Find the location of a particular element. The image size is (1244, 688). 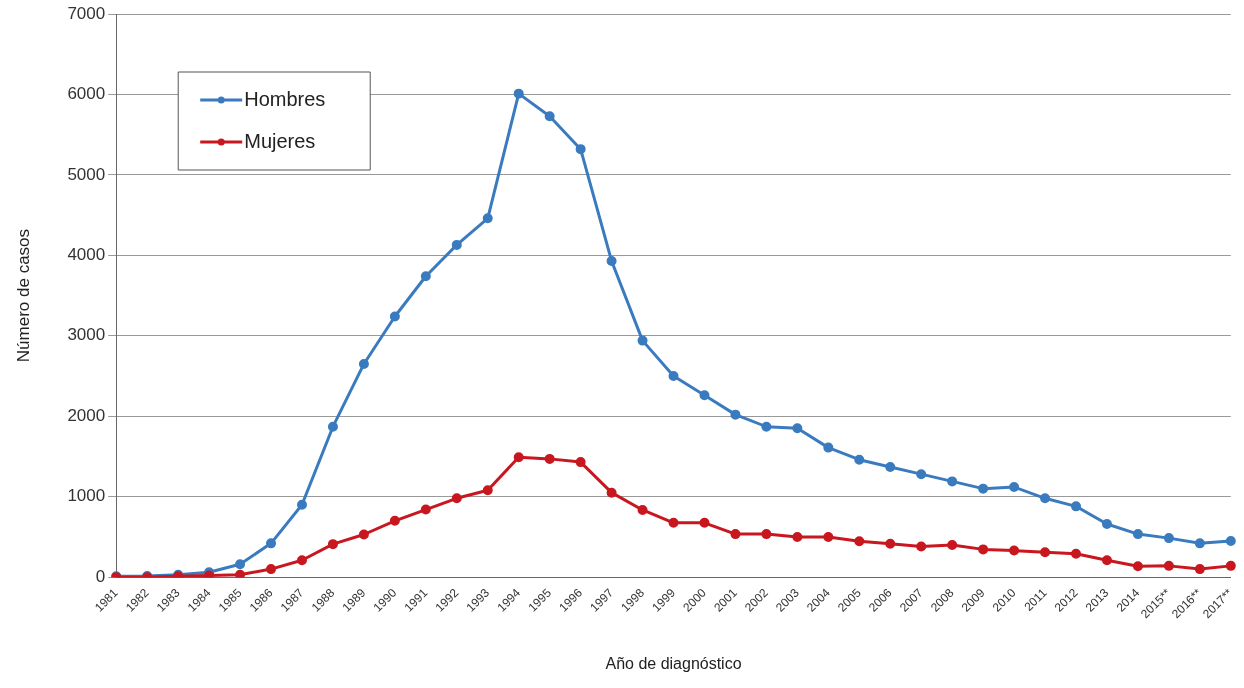

y-tick-label: 1000 is located at coordinates (86, 496).